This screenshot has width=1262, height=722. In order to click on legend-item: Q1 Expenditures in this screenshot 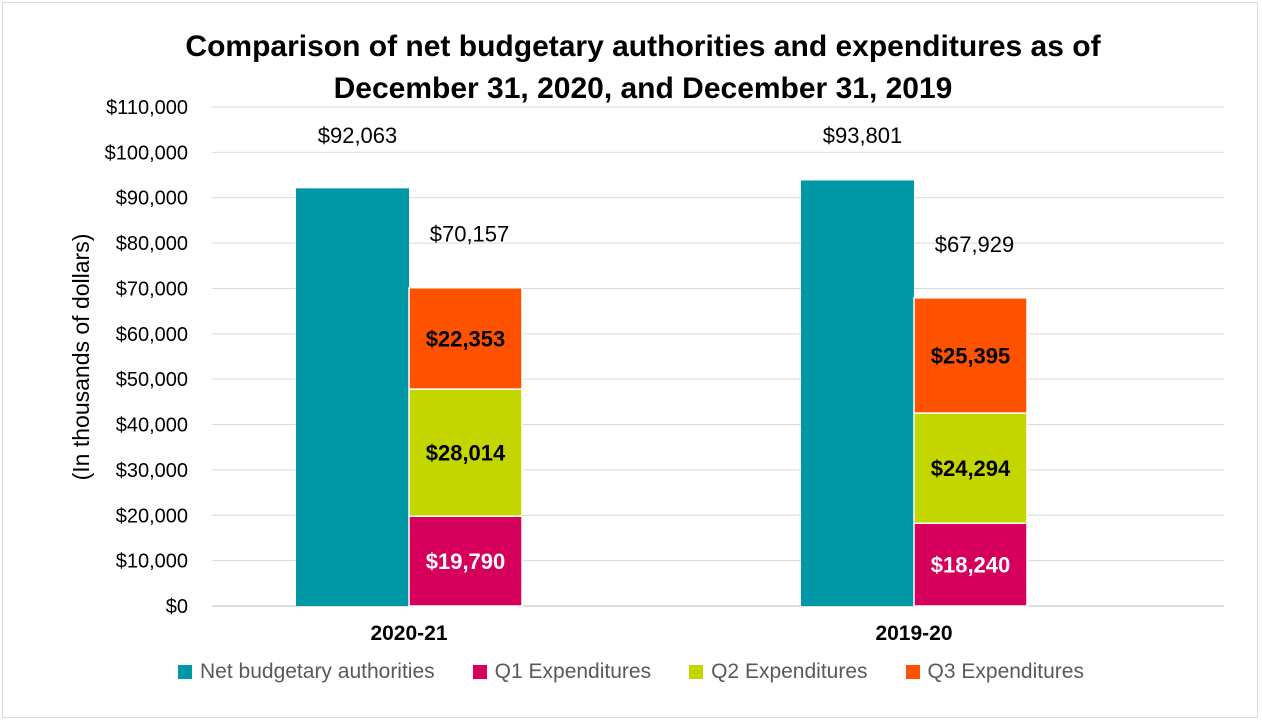, I will do `click(562, 672)`.